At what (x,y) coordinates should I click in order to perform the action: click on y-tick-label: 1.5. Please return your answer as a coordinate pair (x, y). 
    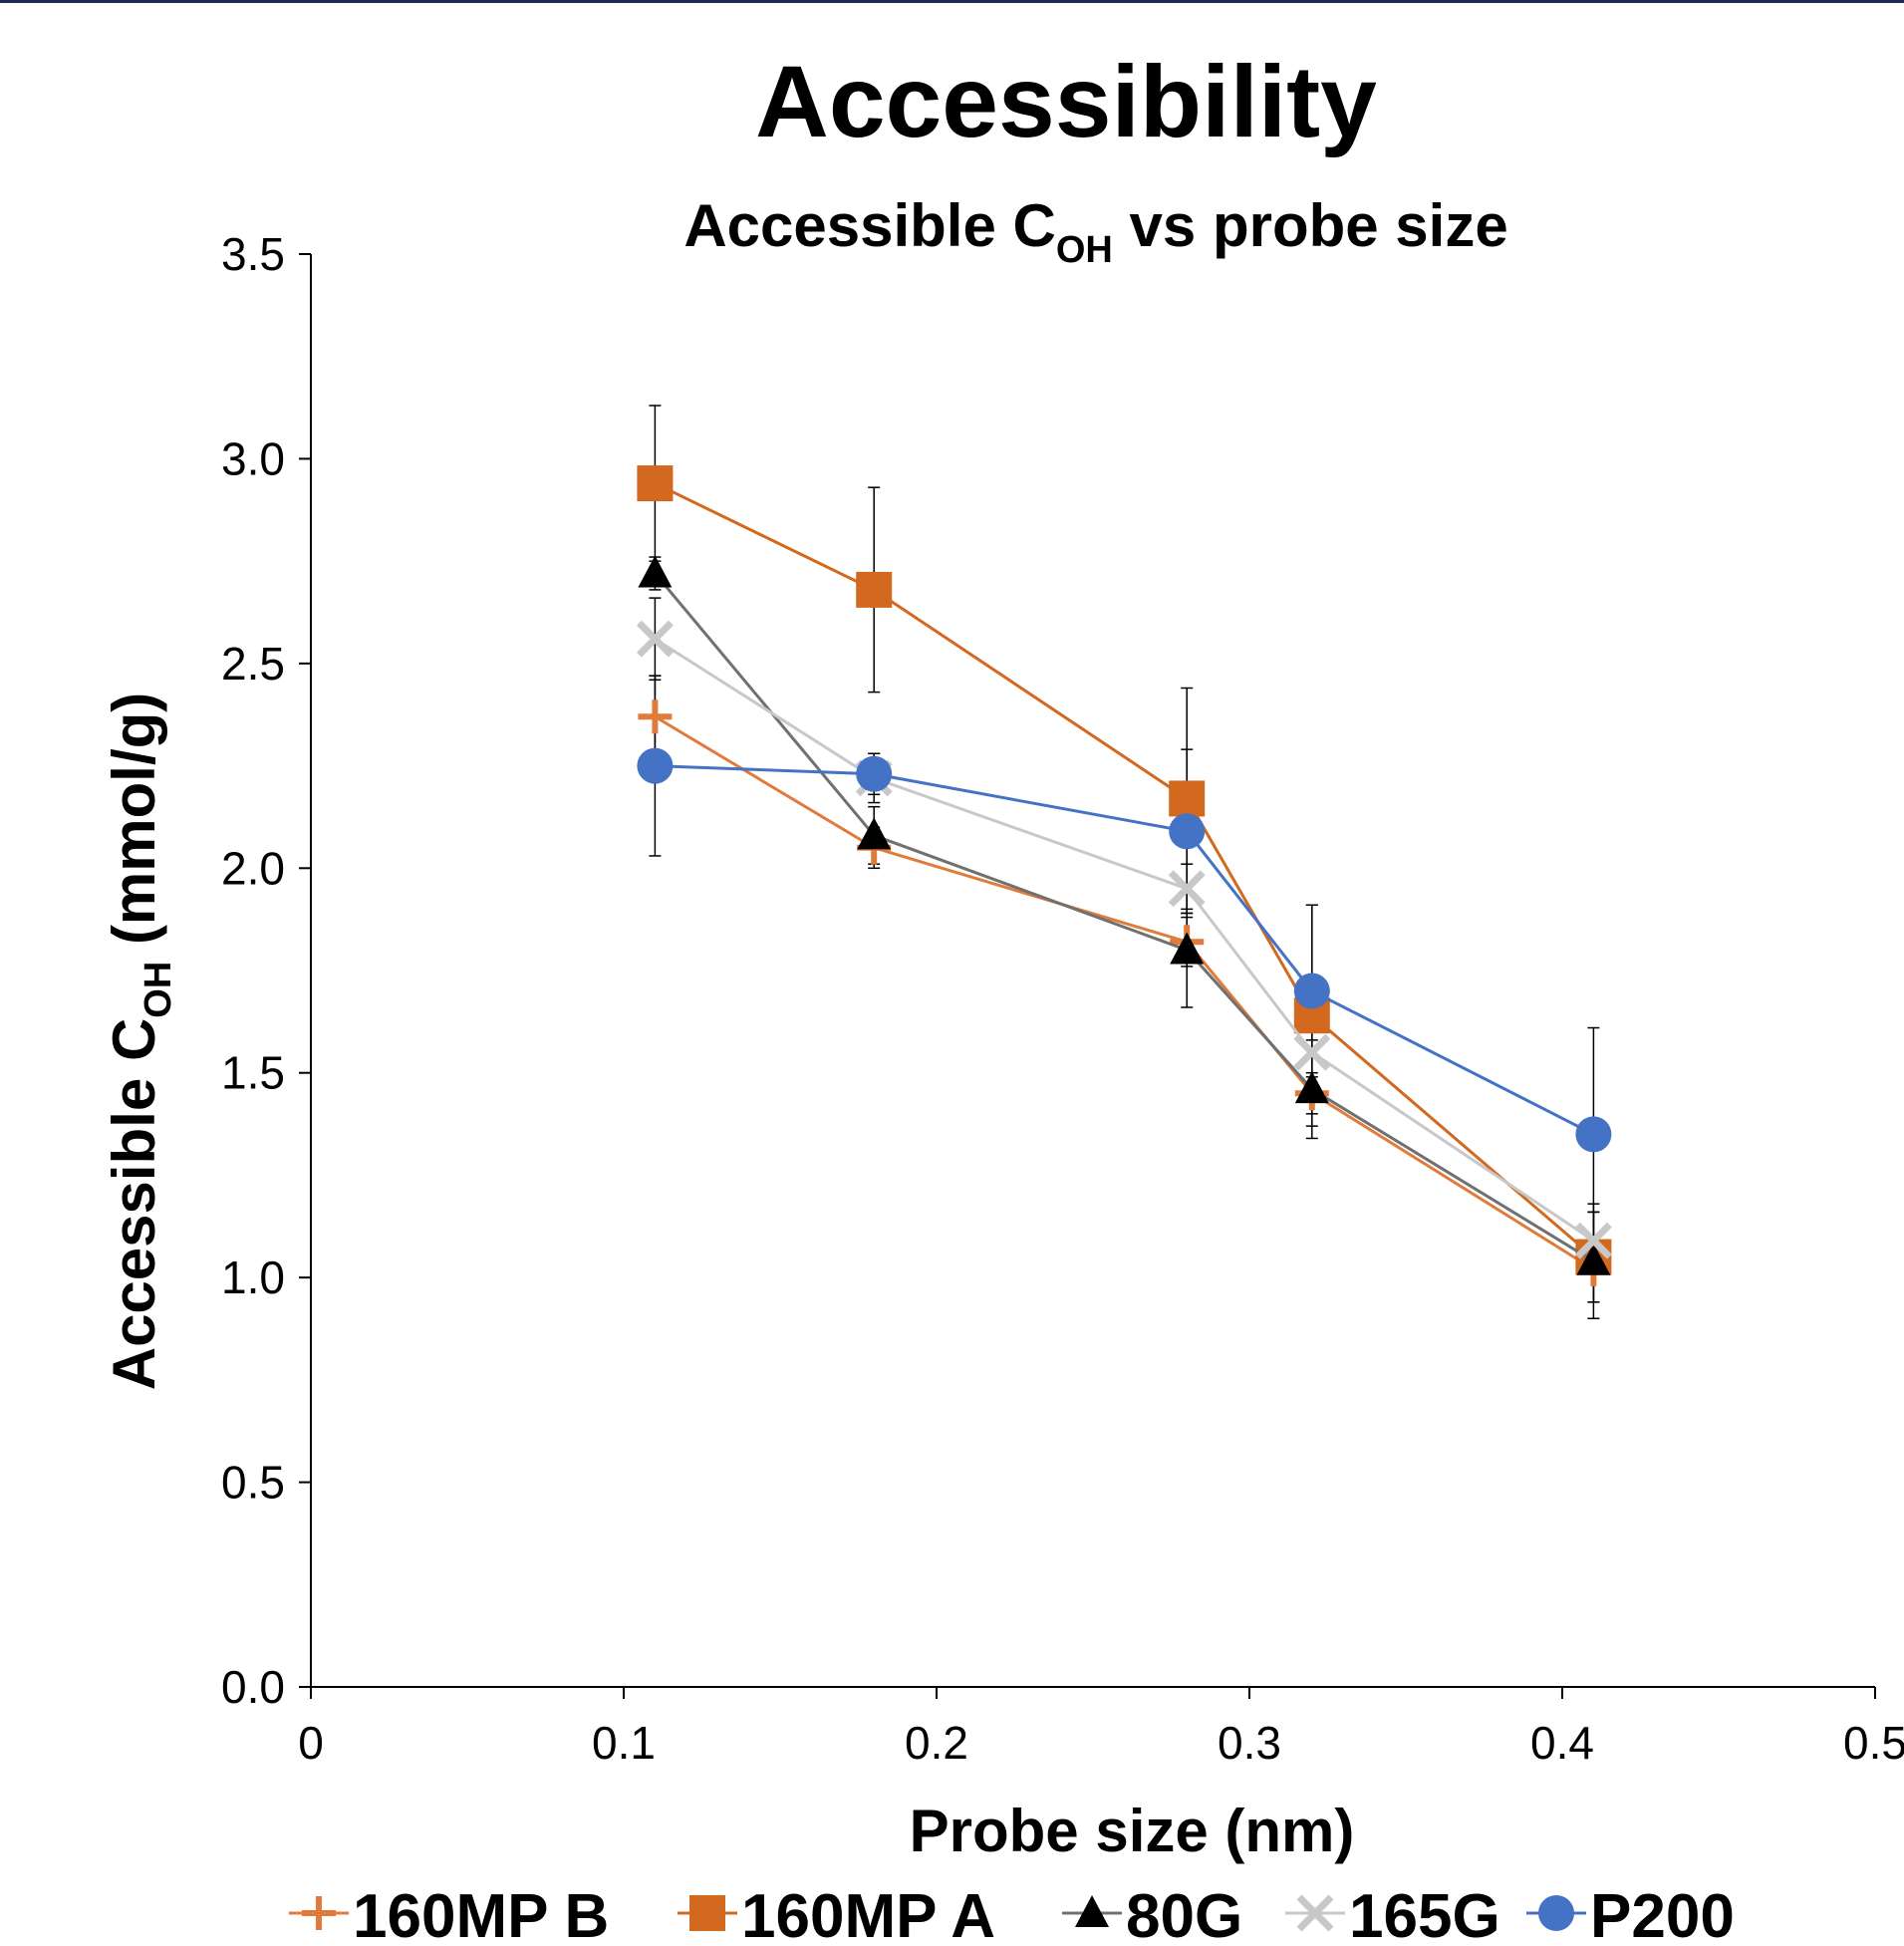
    Looking at the image, I should click on (253, 1073).